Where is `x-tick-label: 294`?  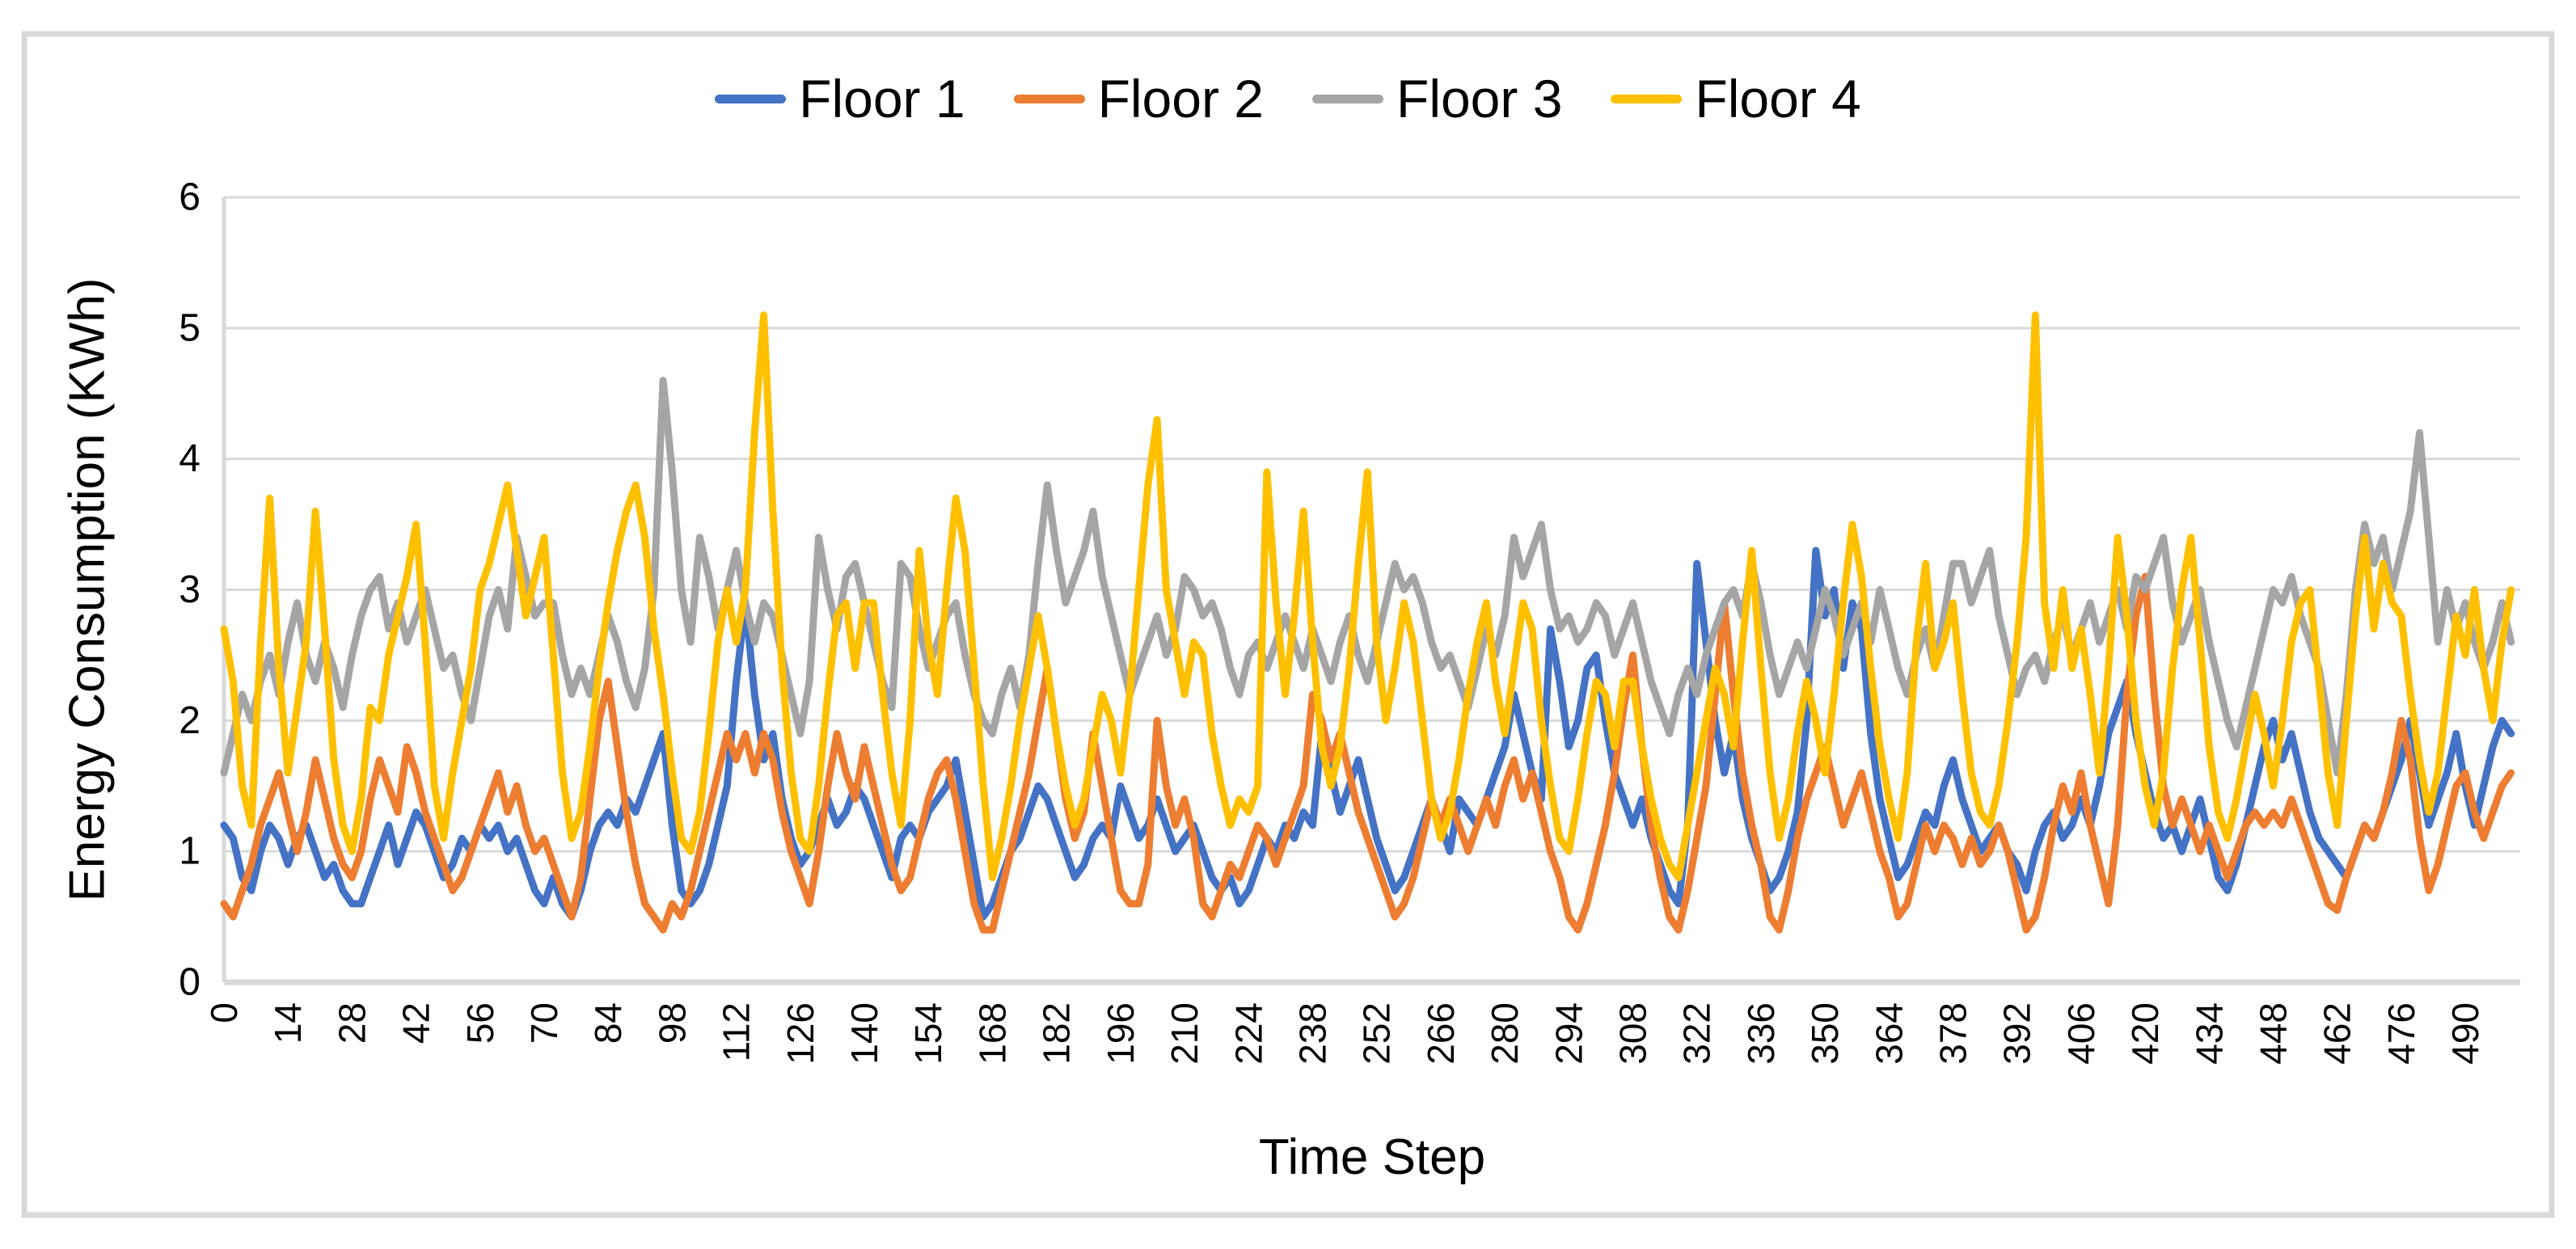 x-tick-label: 294 is located at coordinates (1569, 1033).